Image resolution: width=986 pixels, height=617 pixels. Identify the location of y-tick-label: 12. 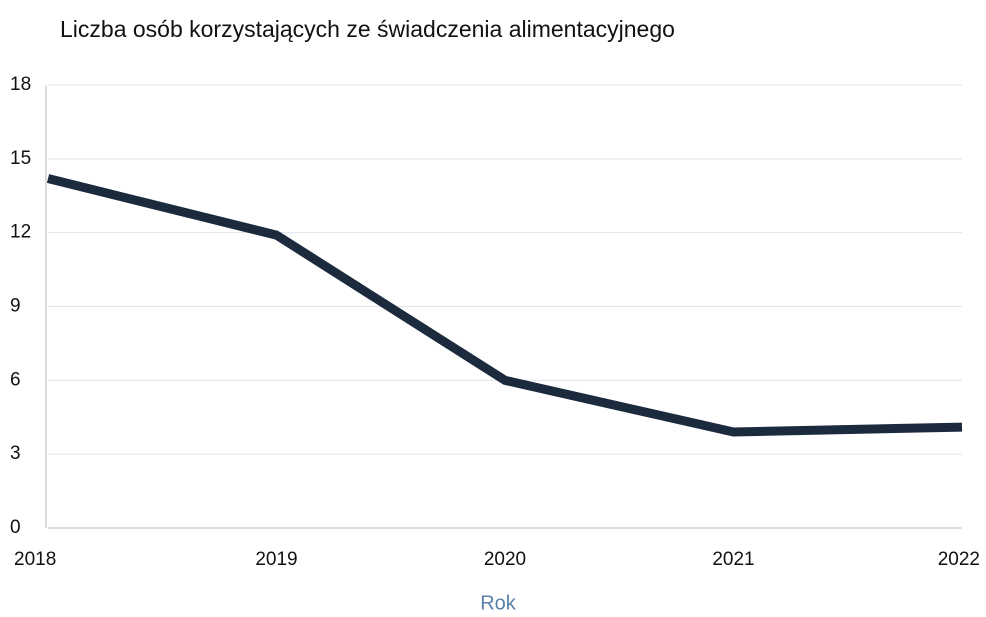
(20, 232).